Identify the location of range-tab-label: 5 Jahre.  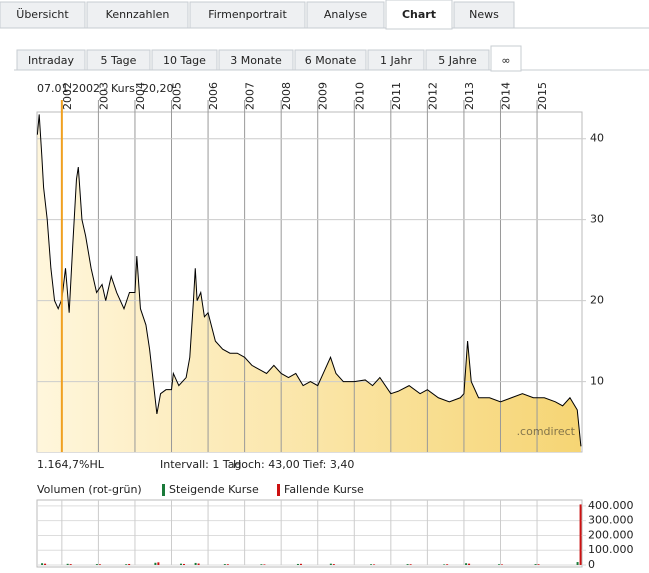
(457, 60).